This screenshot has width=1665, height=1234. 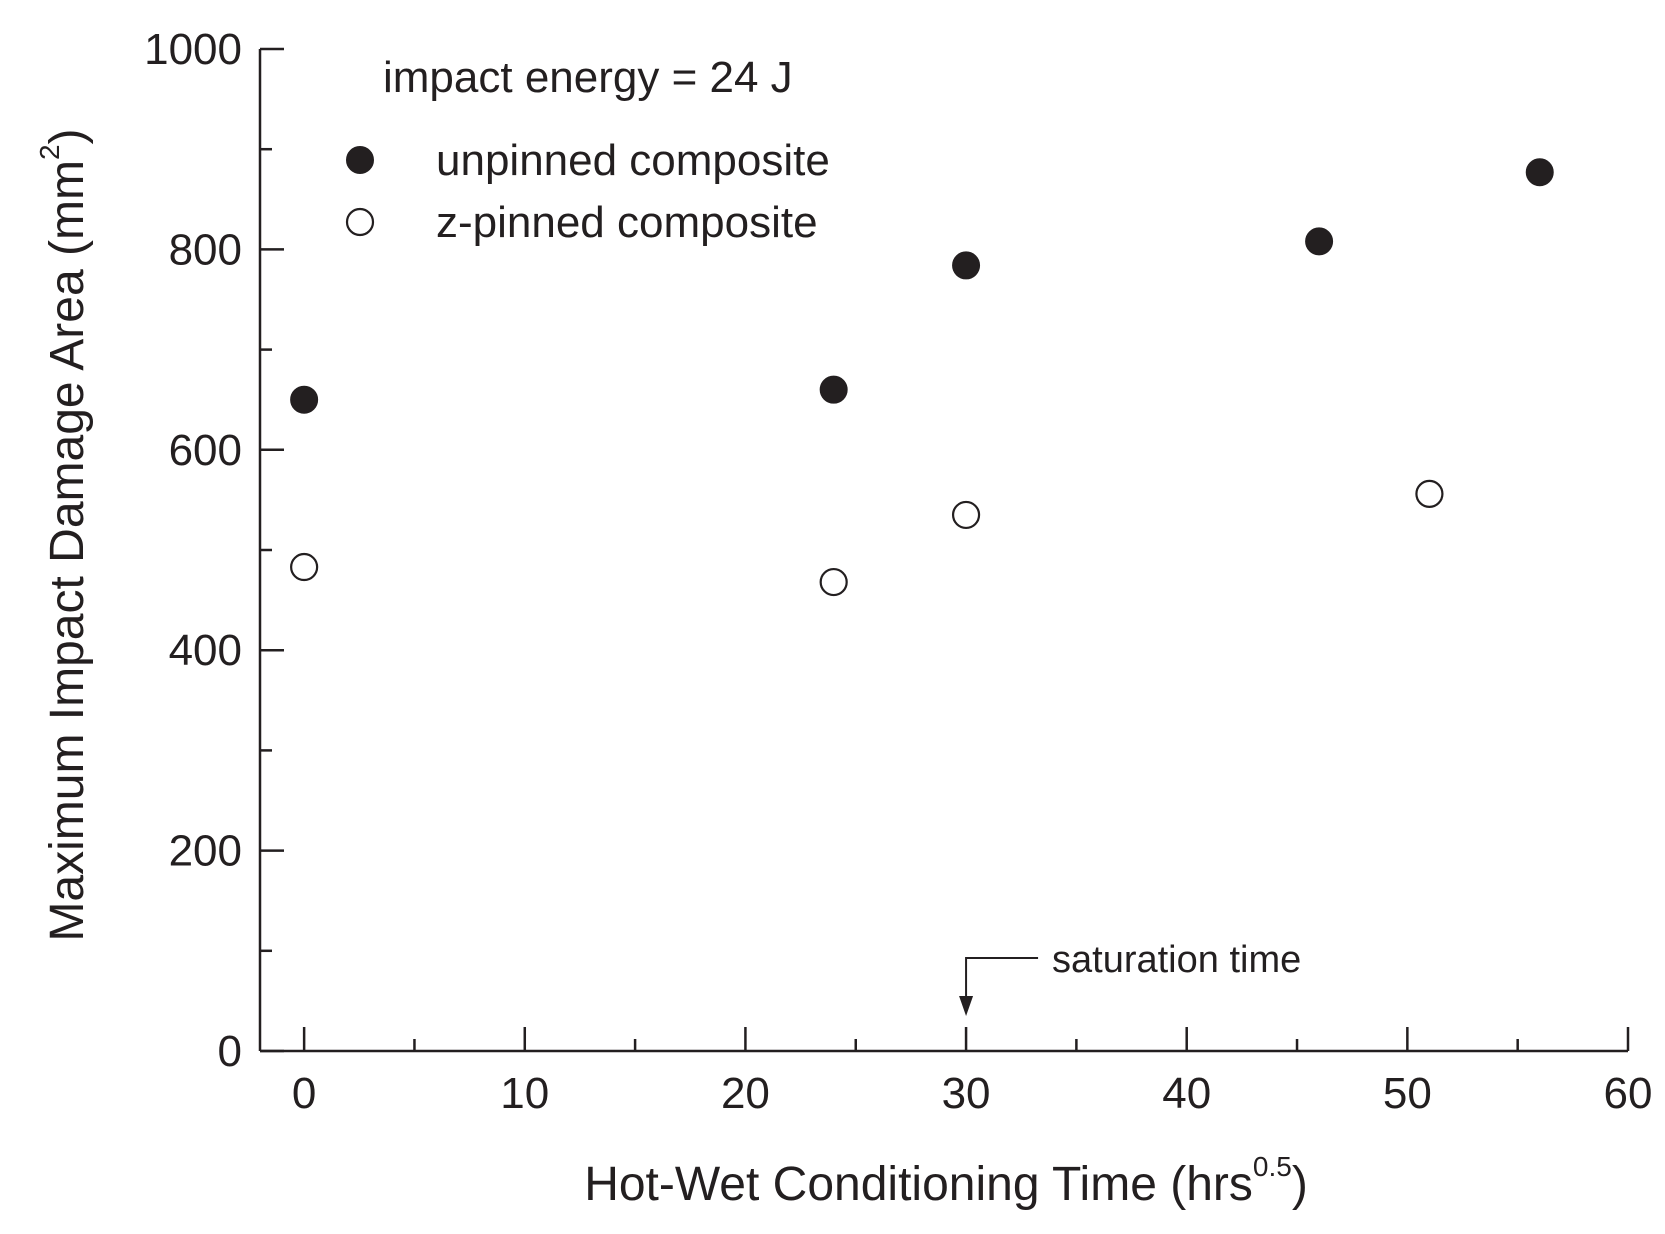 I want to click on y-axis-title-superscript: 2, so click(x=49, y=152).